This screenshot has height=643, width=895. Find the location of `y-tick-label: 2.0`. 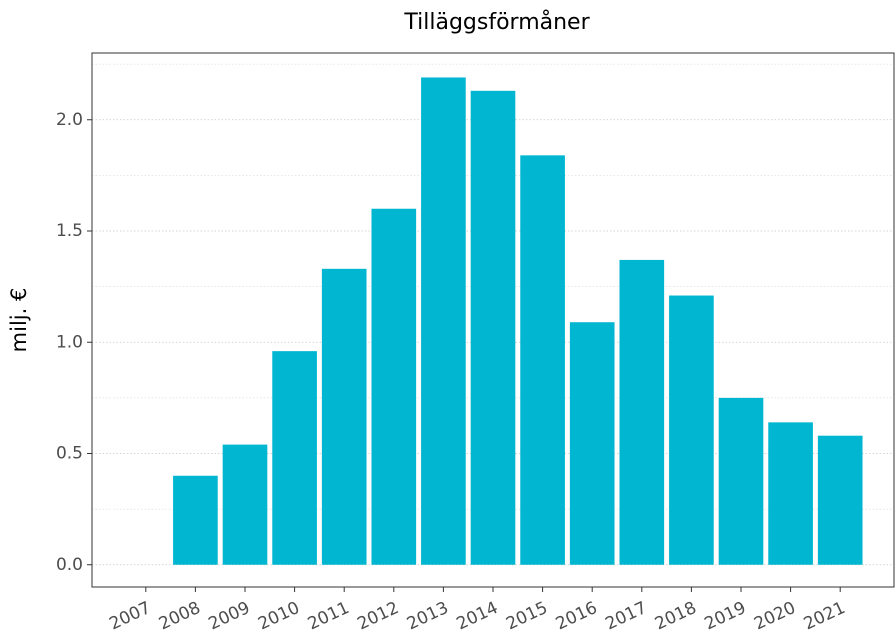

y-tick-label: 2.0 is located at coordinates (69, 120).